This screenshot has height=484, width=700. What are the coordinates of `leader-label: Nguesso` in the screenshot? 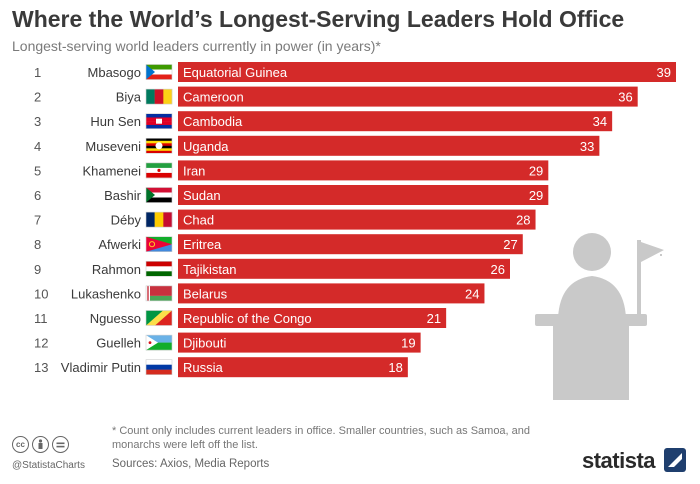 It's located at (115, 318).